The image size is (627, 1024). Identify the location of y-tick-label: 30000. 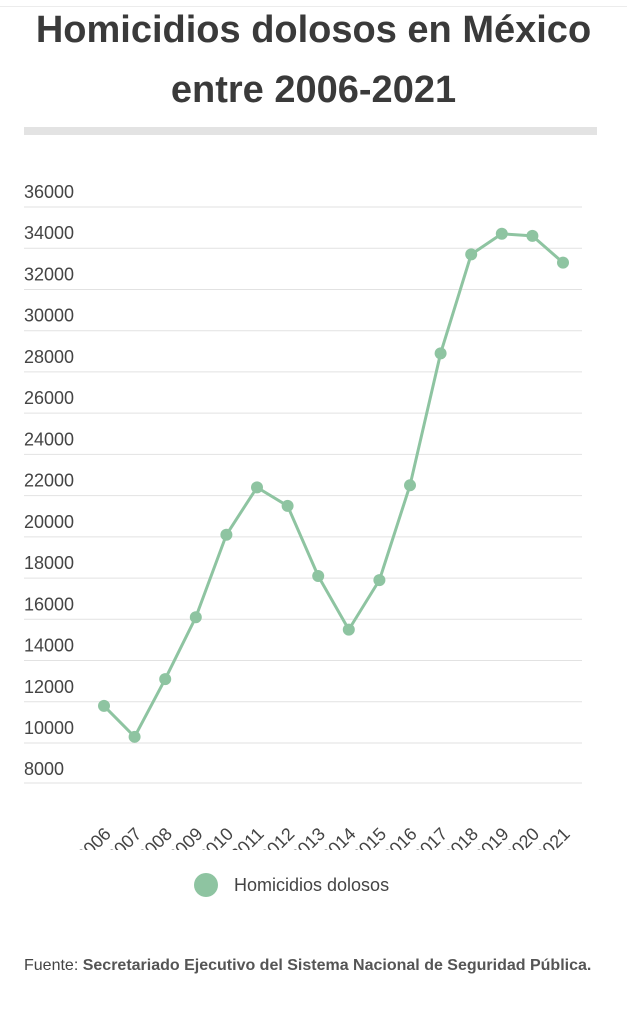
(49, 316).